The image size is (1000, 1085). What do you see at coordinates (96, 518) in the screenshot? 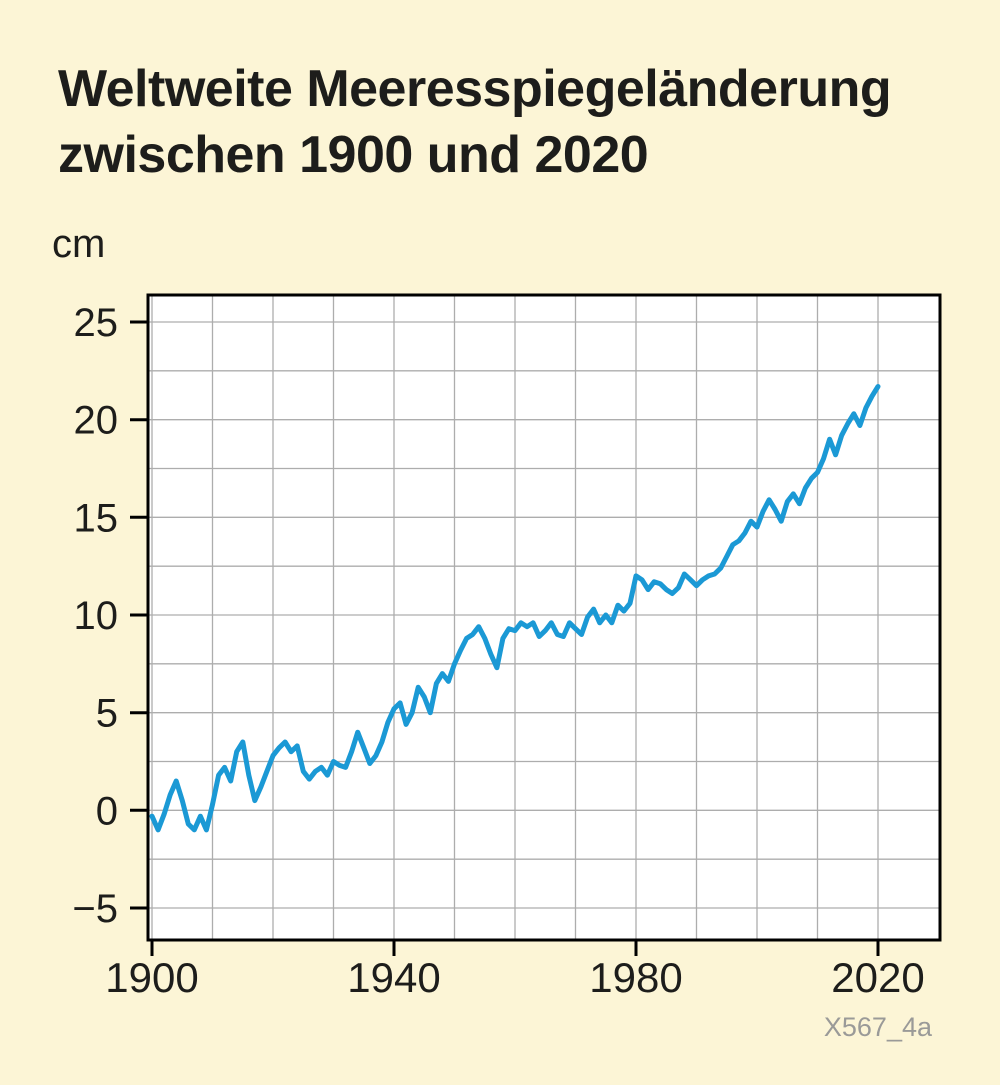
I see `y-tick-label: 15` at bounding box center [96, 518].